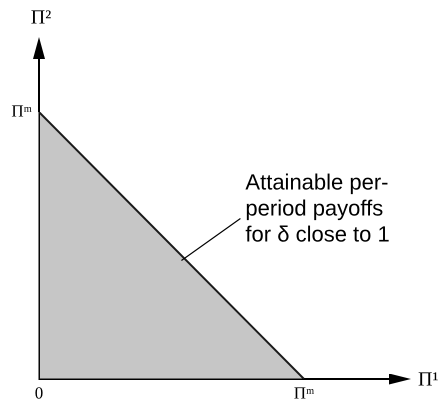  I want to click on x-tick-label: 0, so click(39, 393).